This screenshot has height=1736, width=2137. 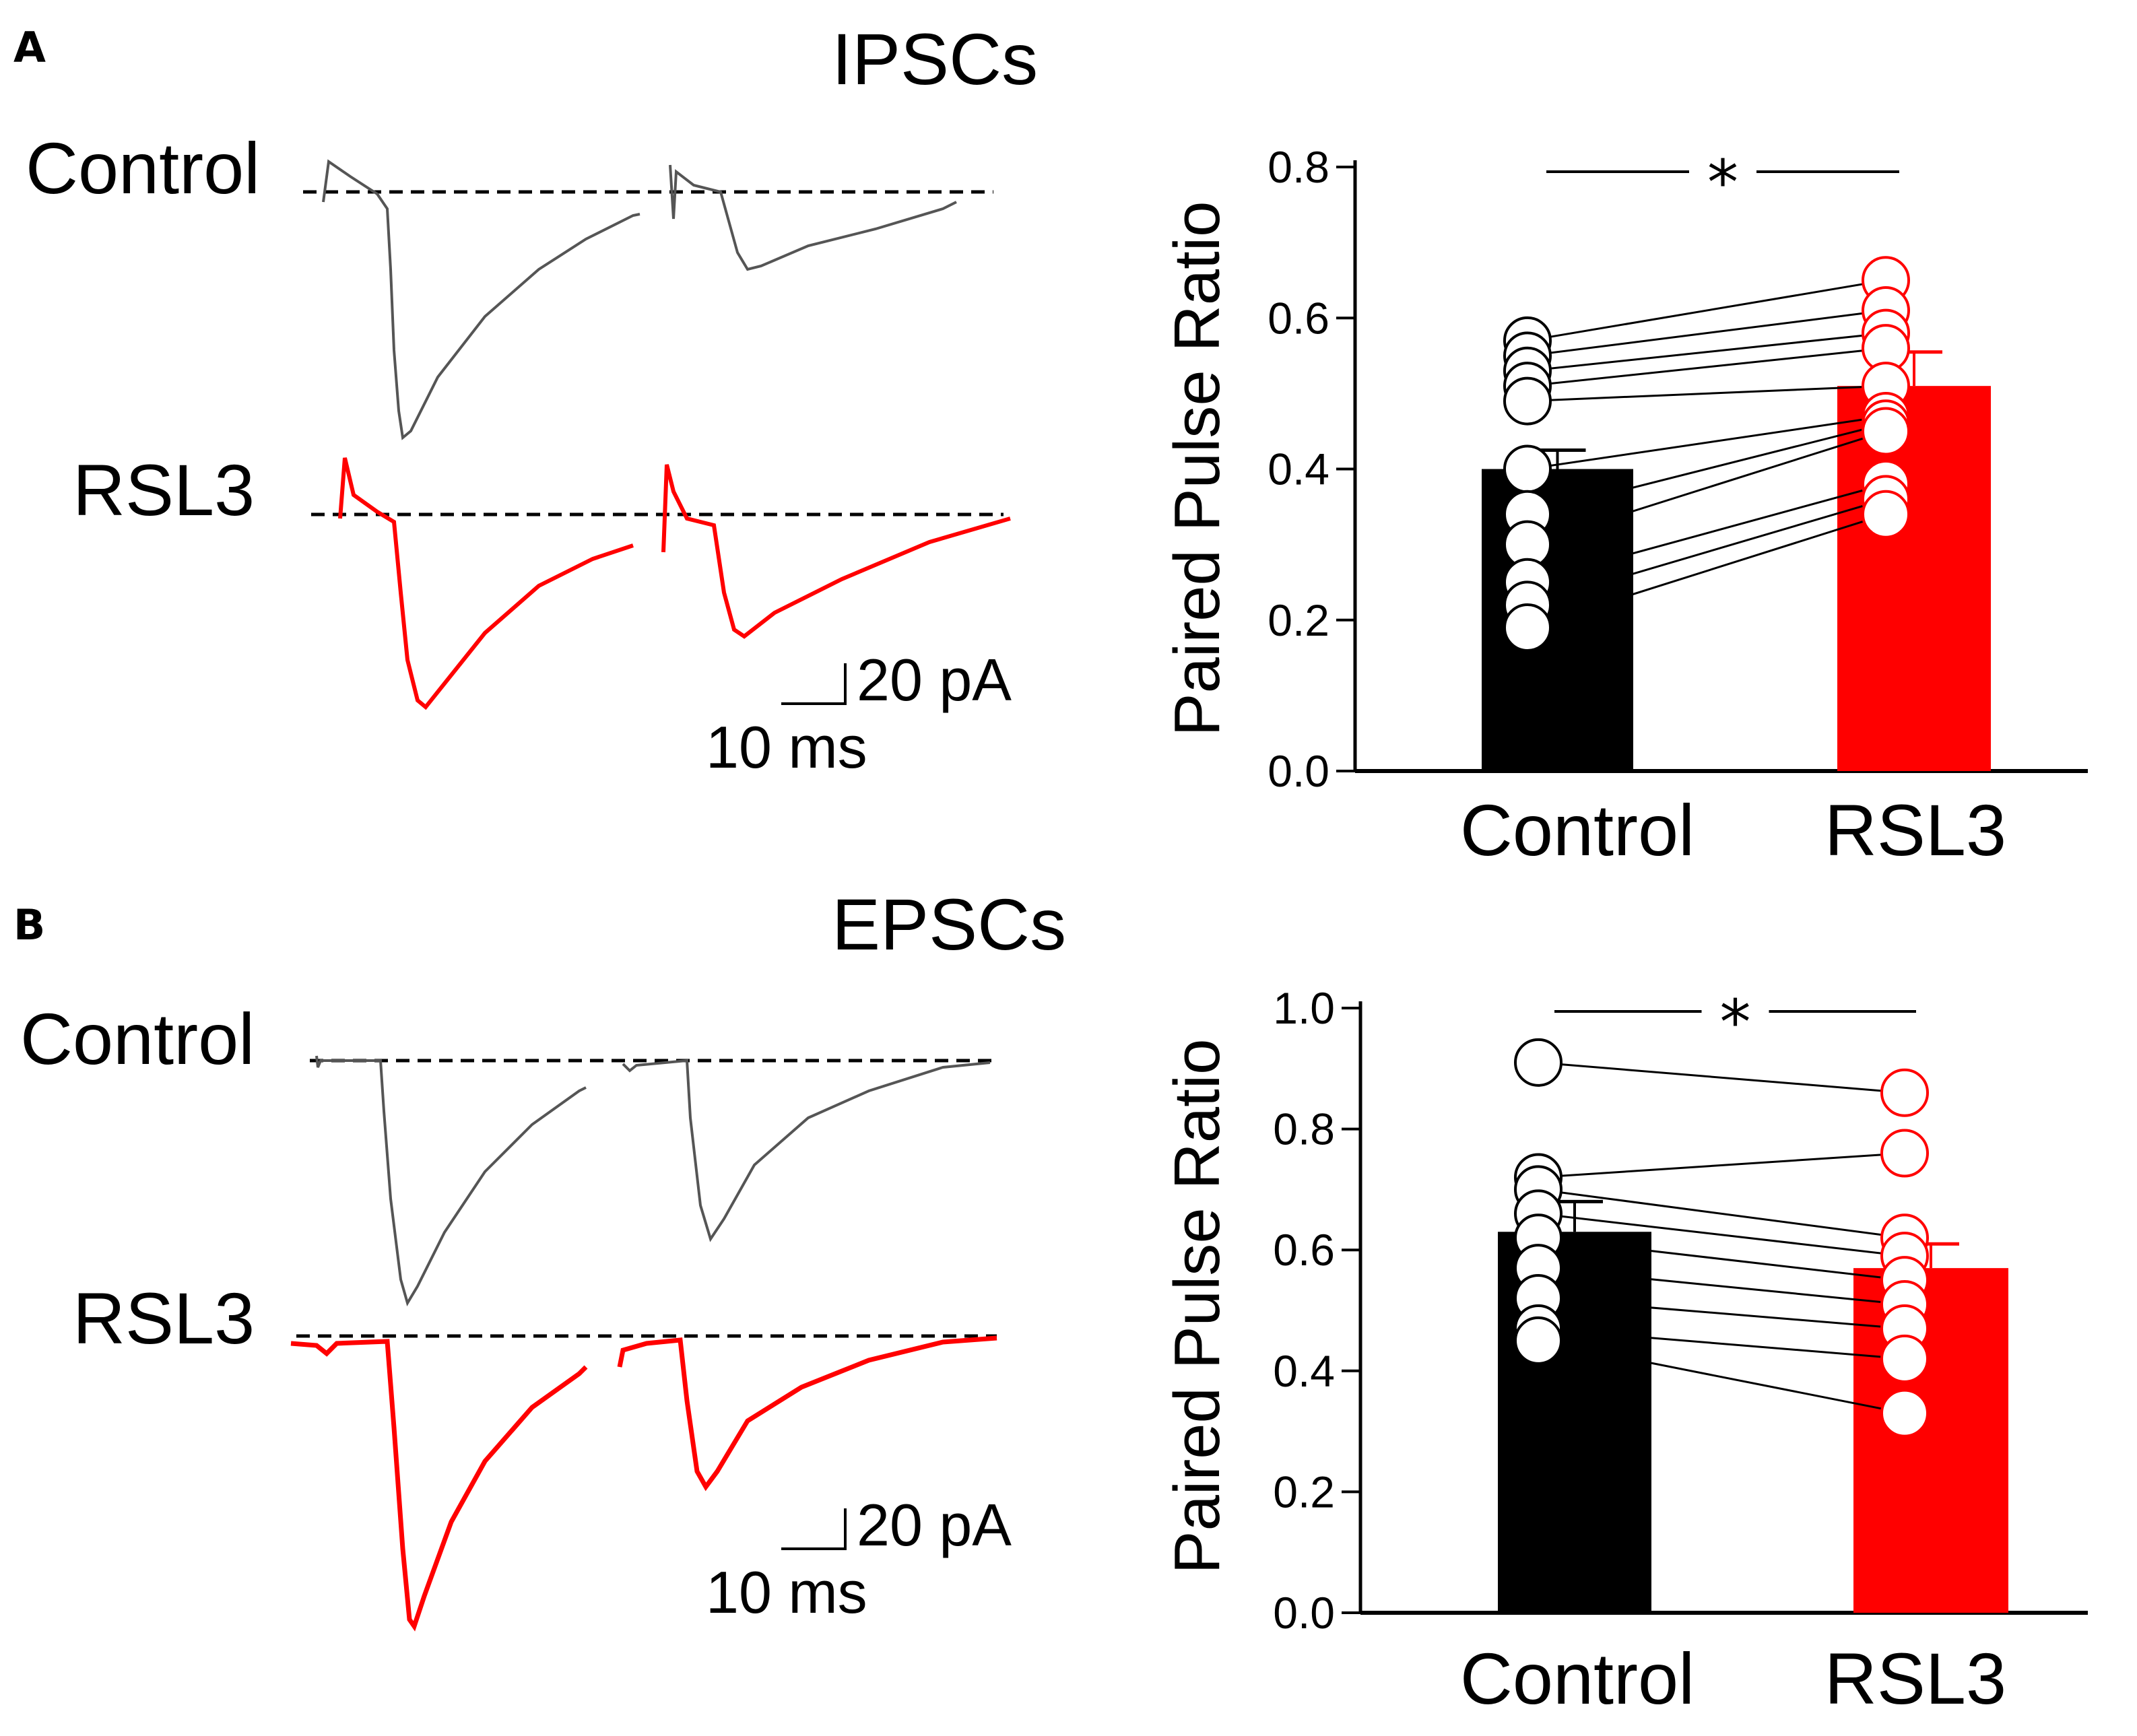 I want to click on panel-b-scalebar: 20 pA 10 ms, so click(x=859, y=1559).